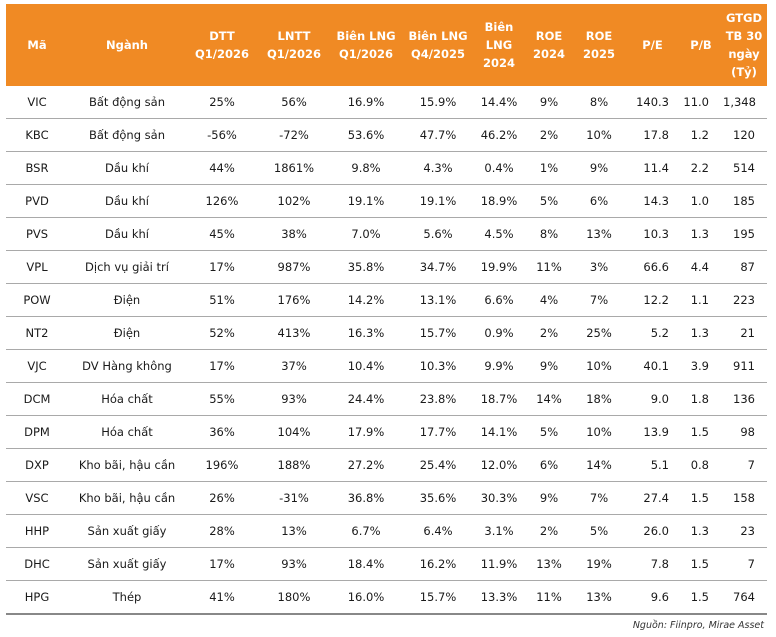 Image resolution: width=776 pixels, height=637 pixels. Describe the element at coordinates (652, 597) in the screenshot. I see `cell-pe: 9.6` at that location.